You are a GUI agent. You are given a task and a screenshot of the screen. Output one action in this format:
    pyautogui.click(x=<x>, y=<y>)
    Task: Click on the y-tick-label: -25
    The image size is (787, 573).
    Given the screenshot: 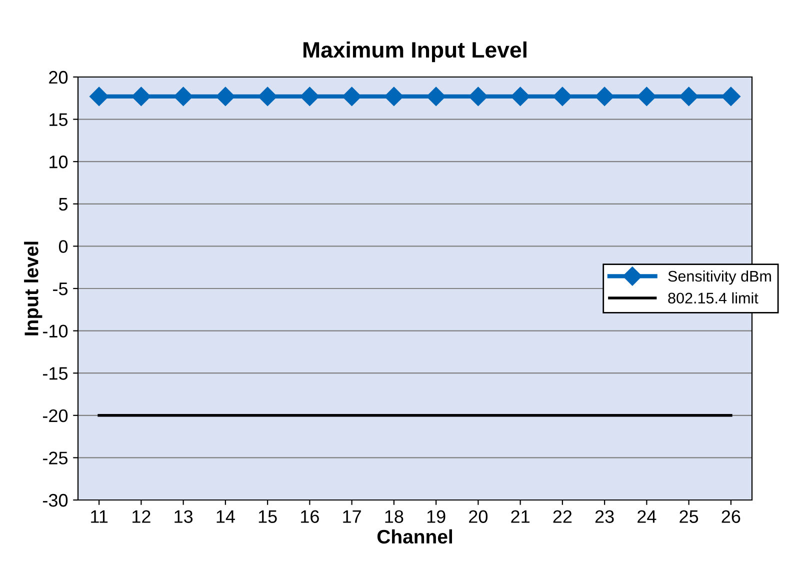 What is the action you would take?
    pyautogui.click(x=55, y=458)
    